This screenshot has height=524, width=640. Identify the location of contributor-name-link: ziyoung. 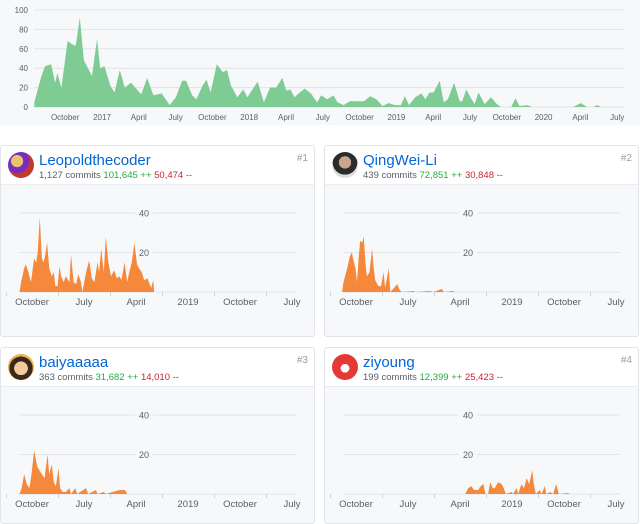
(389, 362).